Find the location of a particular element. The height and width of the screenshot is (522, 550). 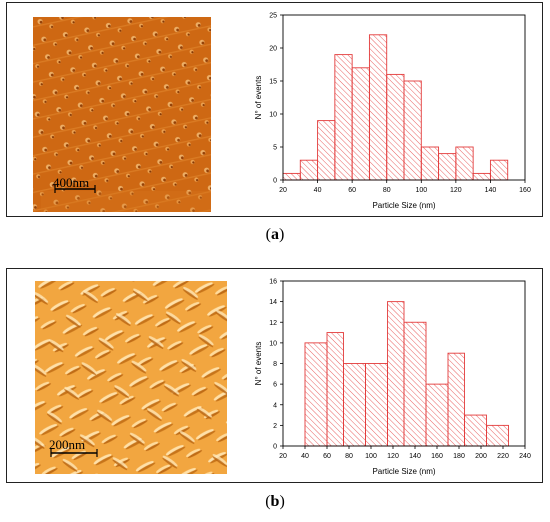

x-tick-label: 180 is located at coordinates (459, 456).